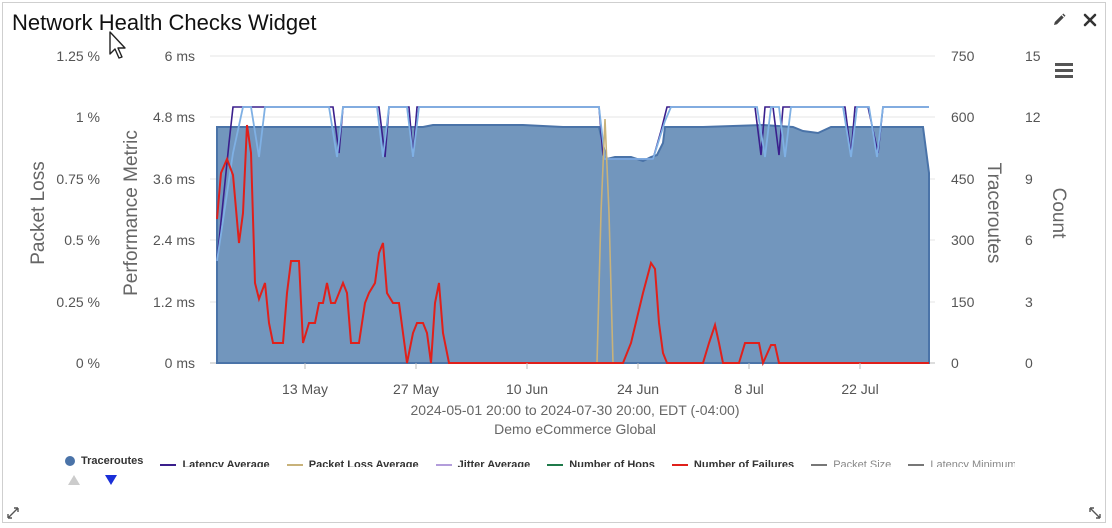 The height and width of the screenshot is (528, 1112). What do you see at coordinates (612, 463) in the screenshot?
I see `legend-label: Number of Hops` at bounding box center [612, 463].